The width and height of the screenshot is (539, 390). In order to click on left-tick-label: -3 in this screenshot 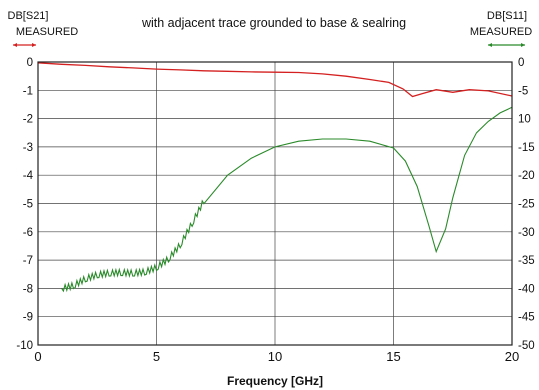, I will do `click(28, 148)`.